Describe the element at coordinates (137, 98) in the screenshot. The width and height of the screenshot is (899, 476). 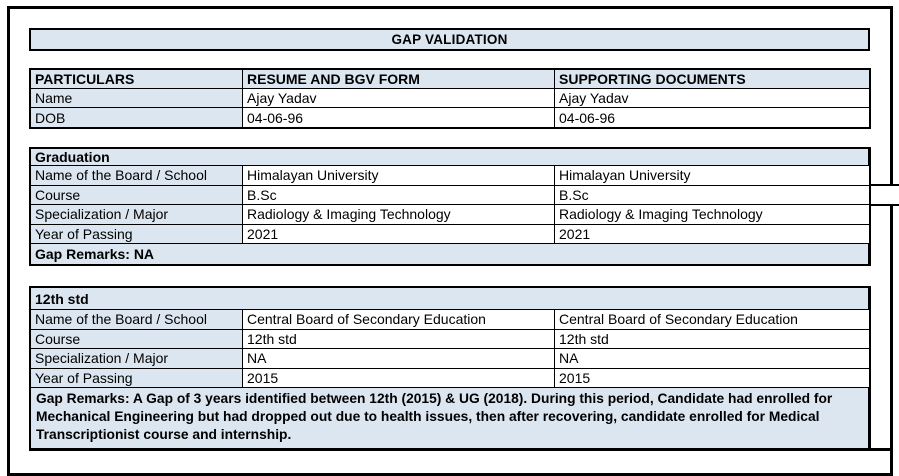
I see `row-label-name: Name` at that location.